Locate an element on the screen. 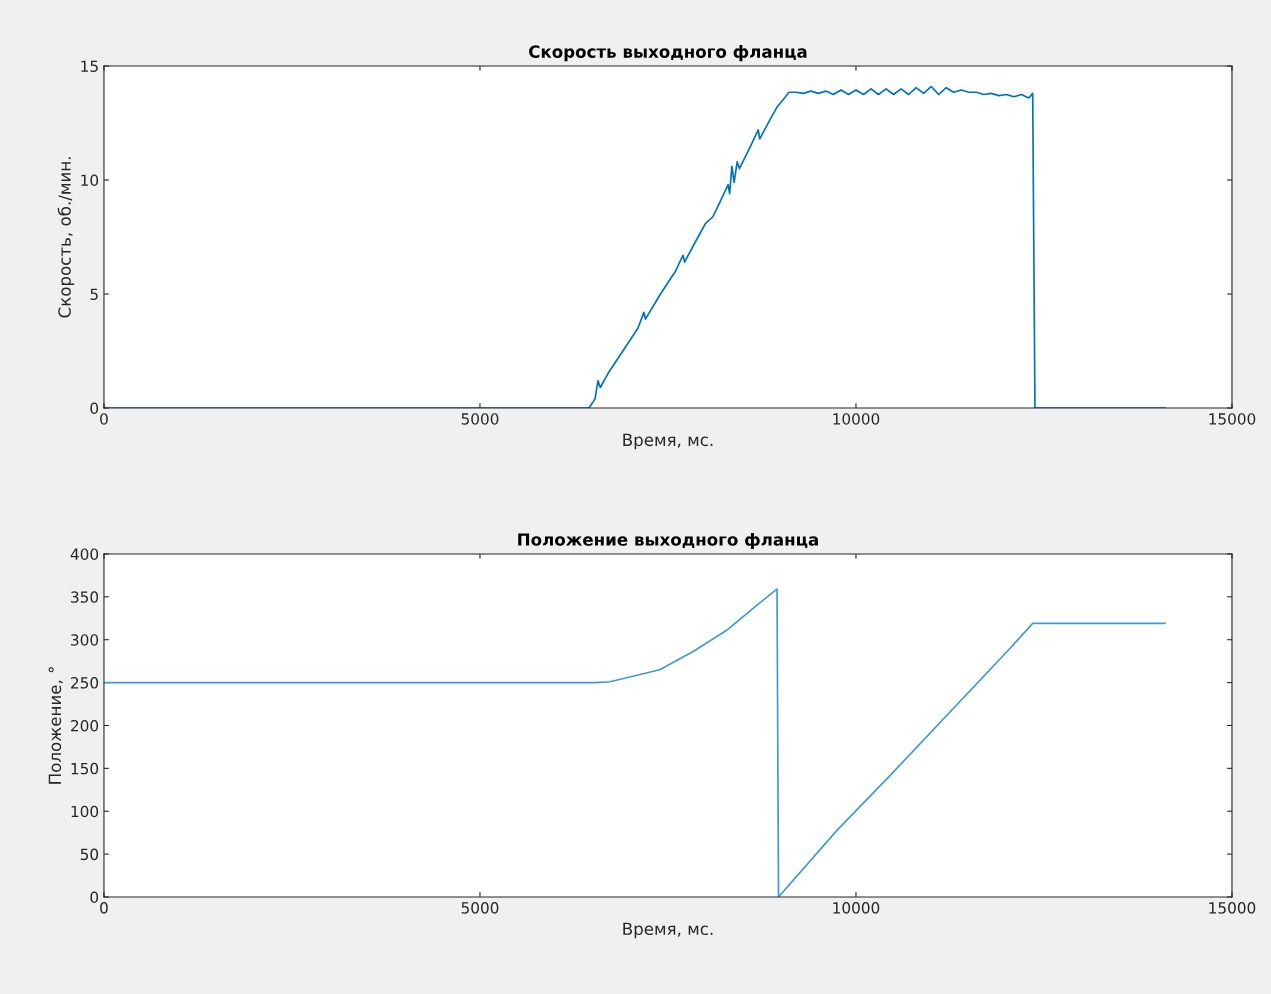  y-tick-label: 400 is located at coordinates (84, 554).